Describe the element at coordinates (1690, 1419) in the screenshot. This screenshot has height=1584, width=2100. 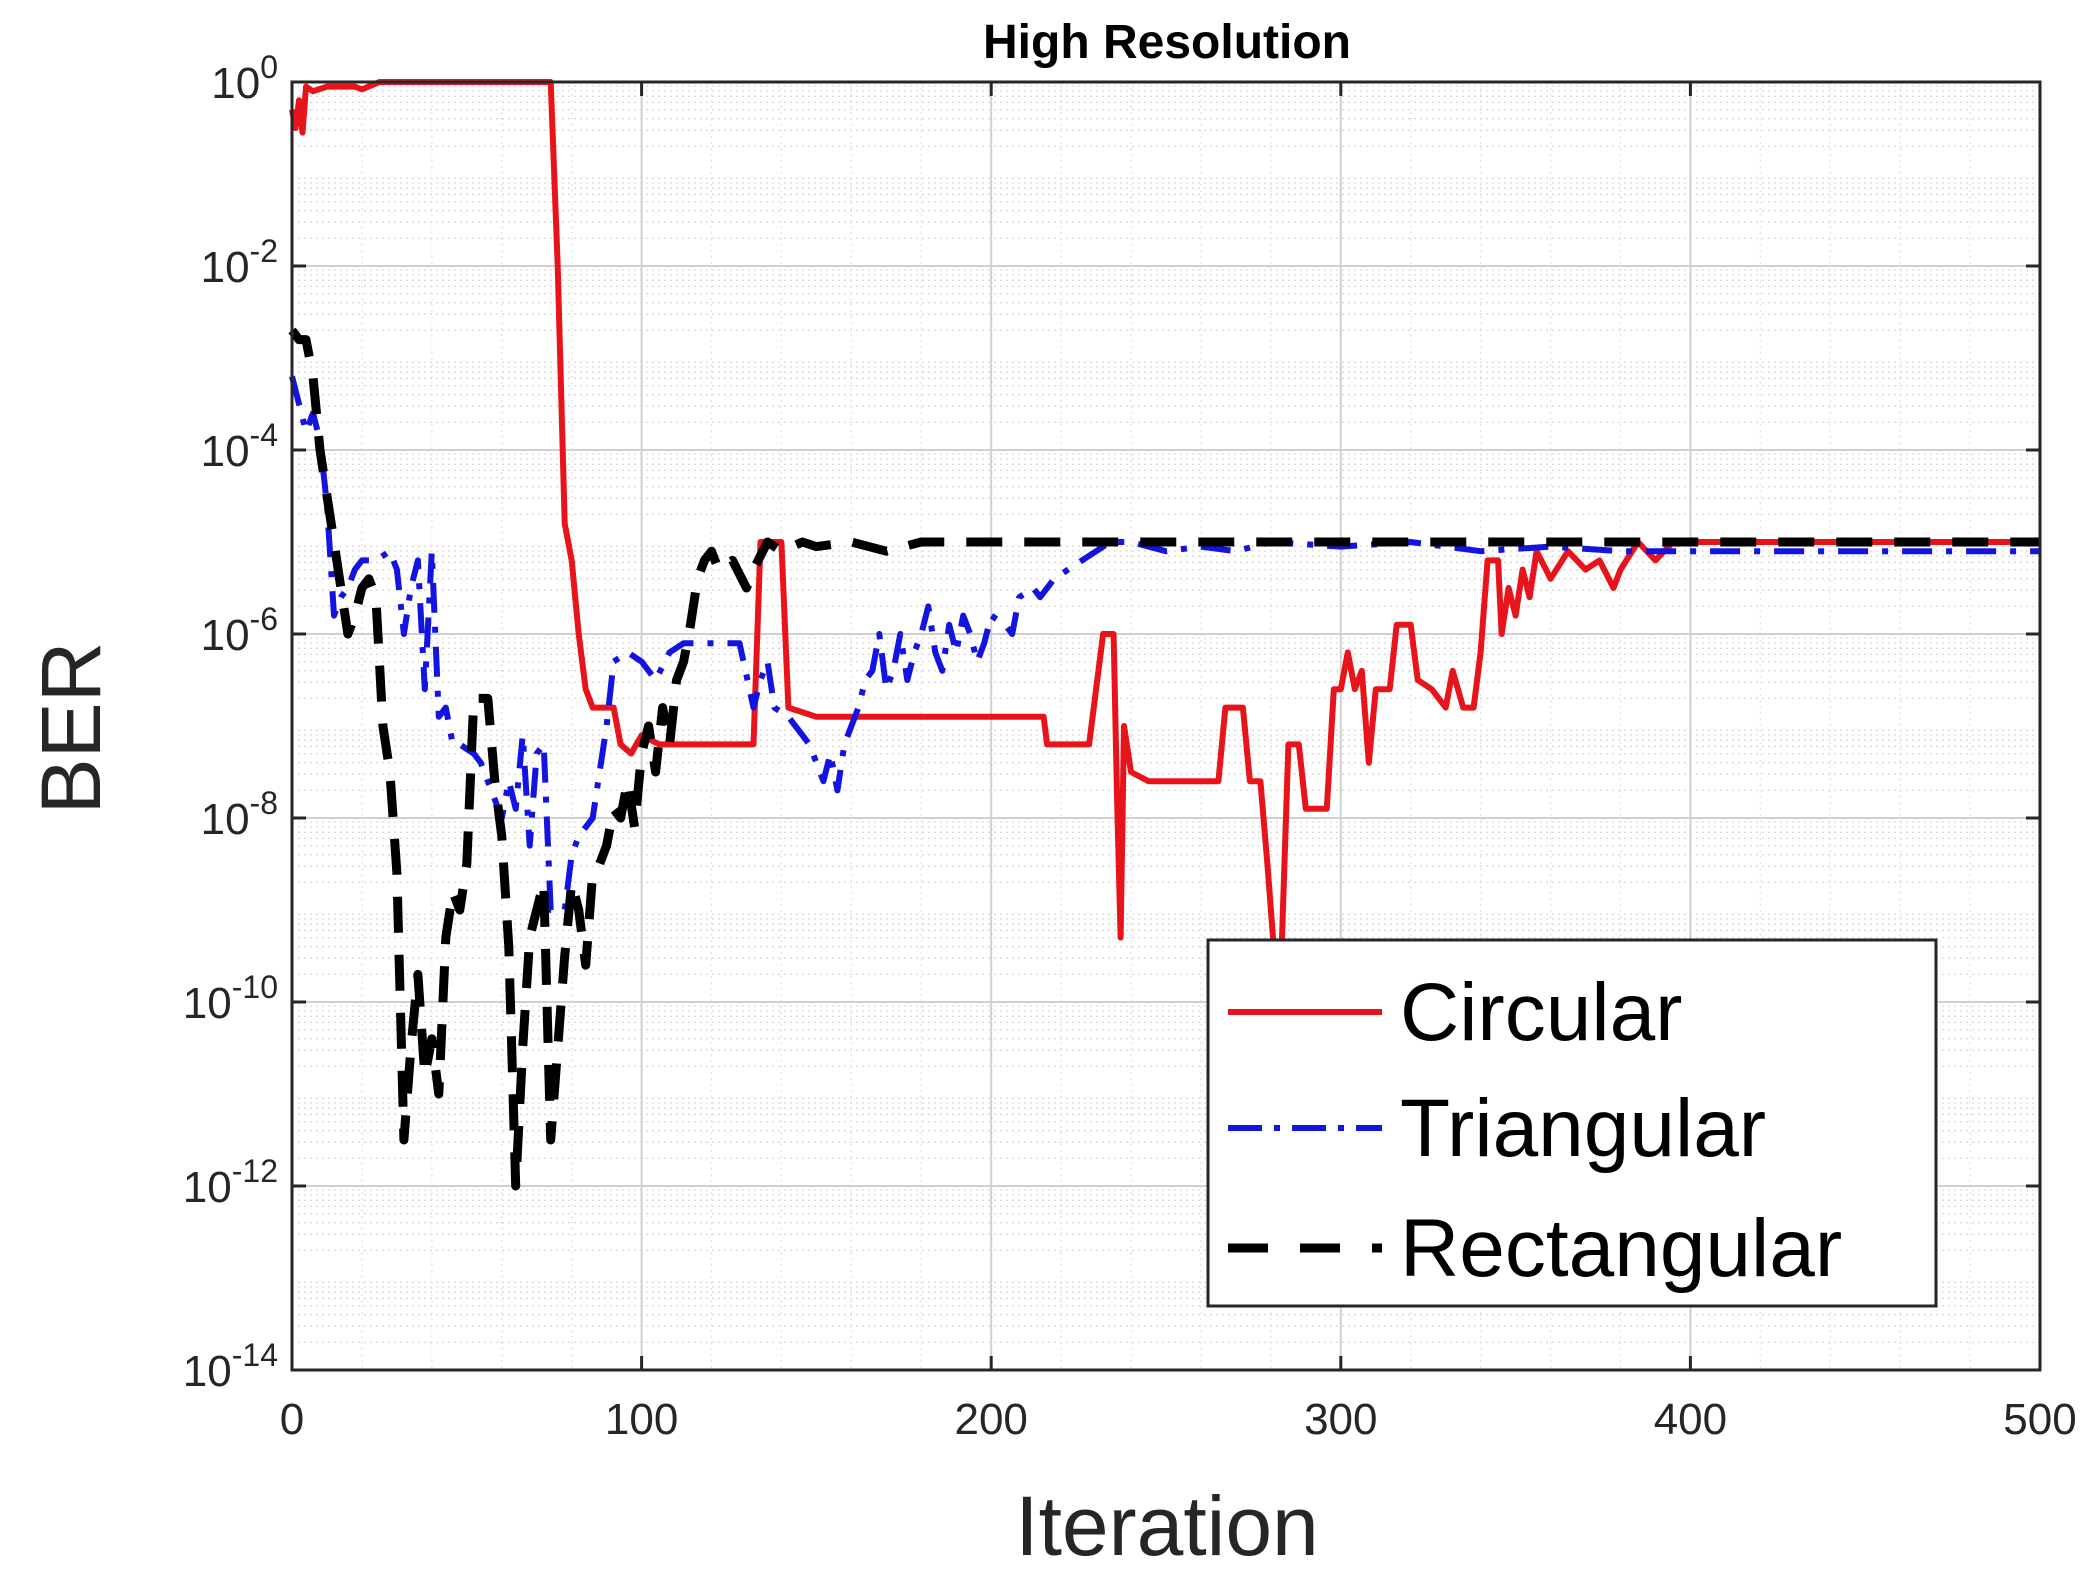
I see `x-tick-label: 400` at that location.